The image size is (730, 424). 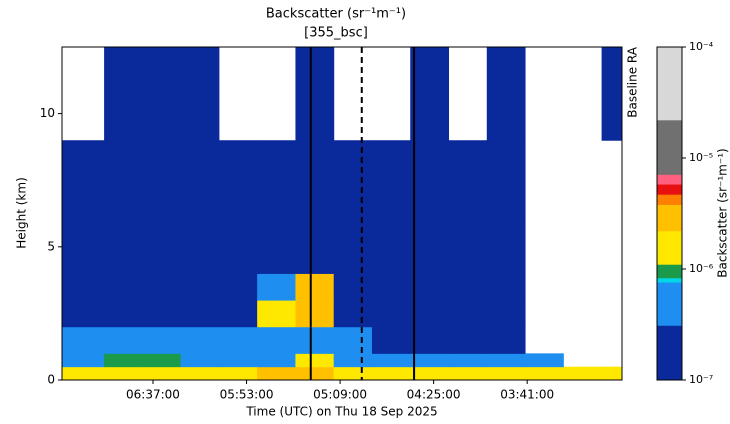 What do you see at coordinates (701, 268) in the screenshot?
I see `colorbar-tick-label: 10⁻⁶` at bounding box center [701, 268].